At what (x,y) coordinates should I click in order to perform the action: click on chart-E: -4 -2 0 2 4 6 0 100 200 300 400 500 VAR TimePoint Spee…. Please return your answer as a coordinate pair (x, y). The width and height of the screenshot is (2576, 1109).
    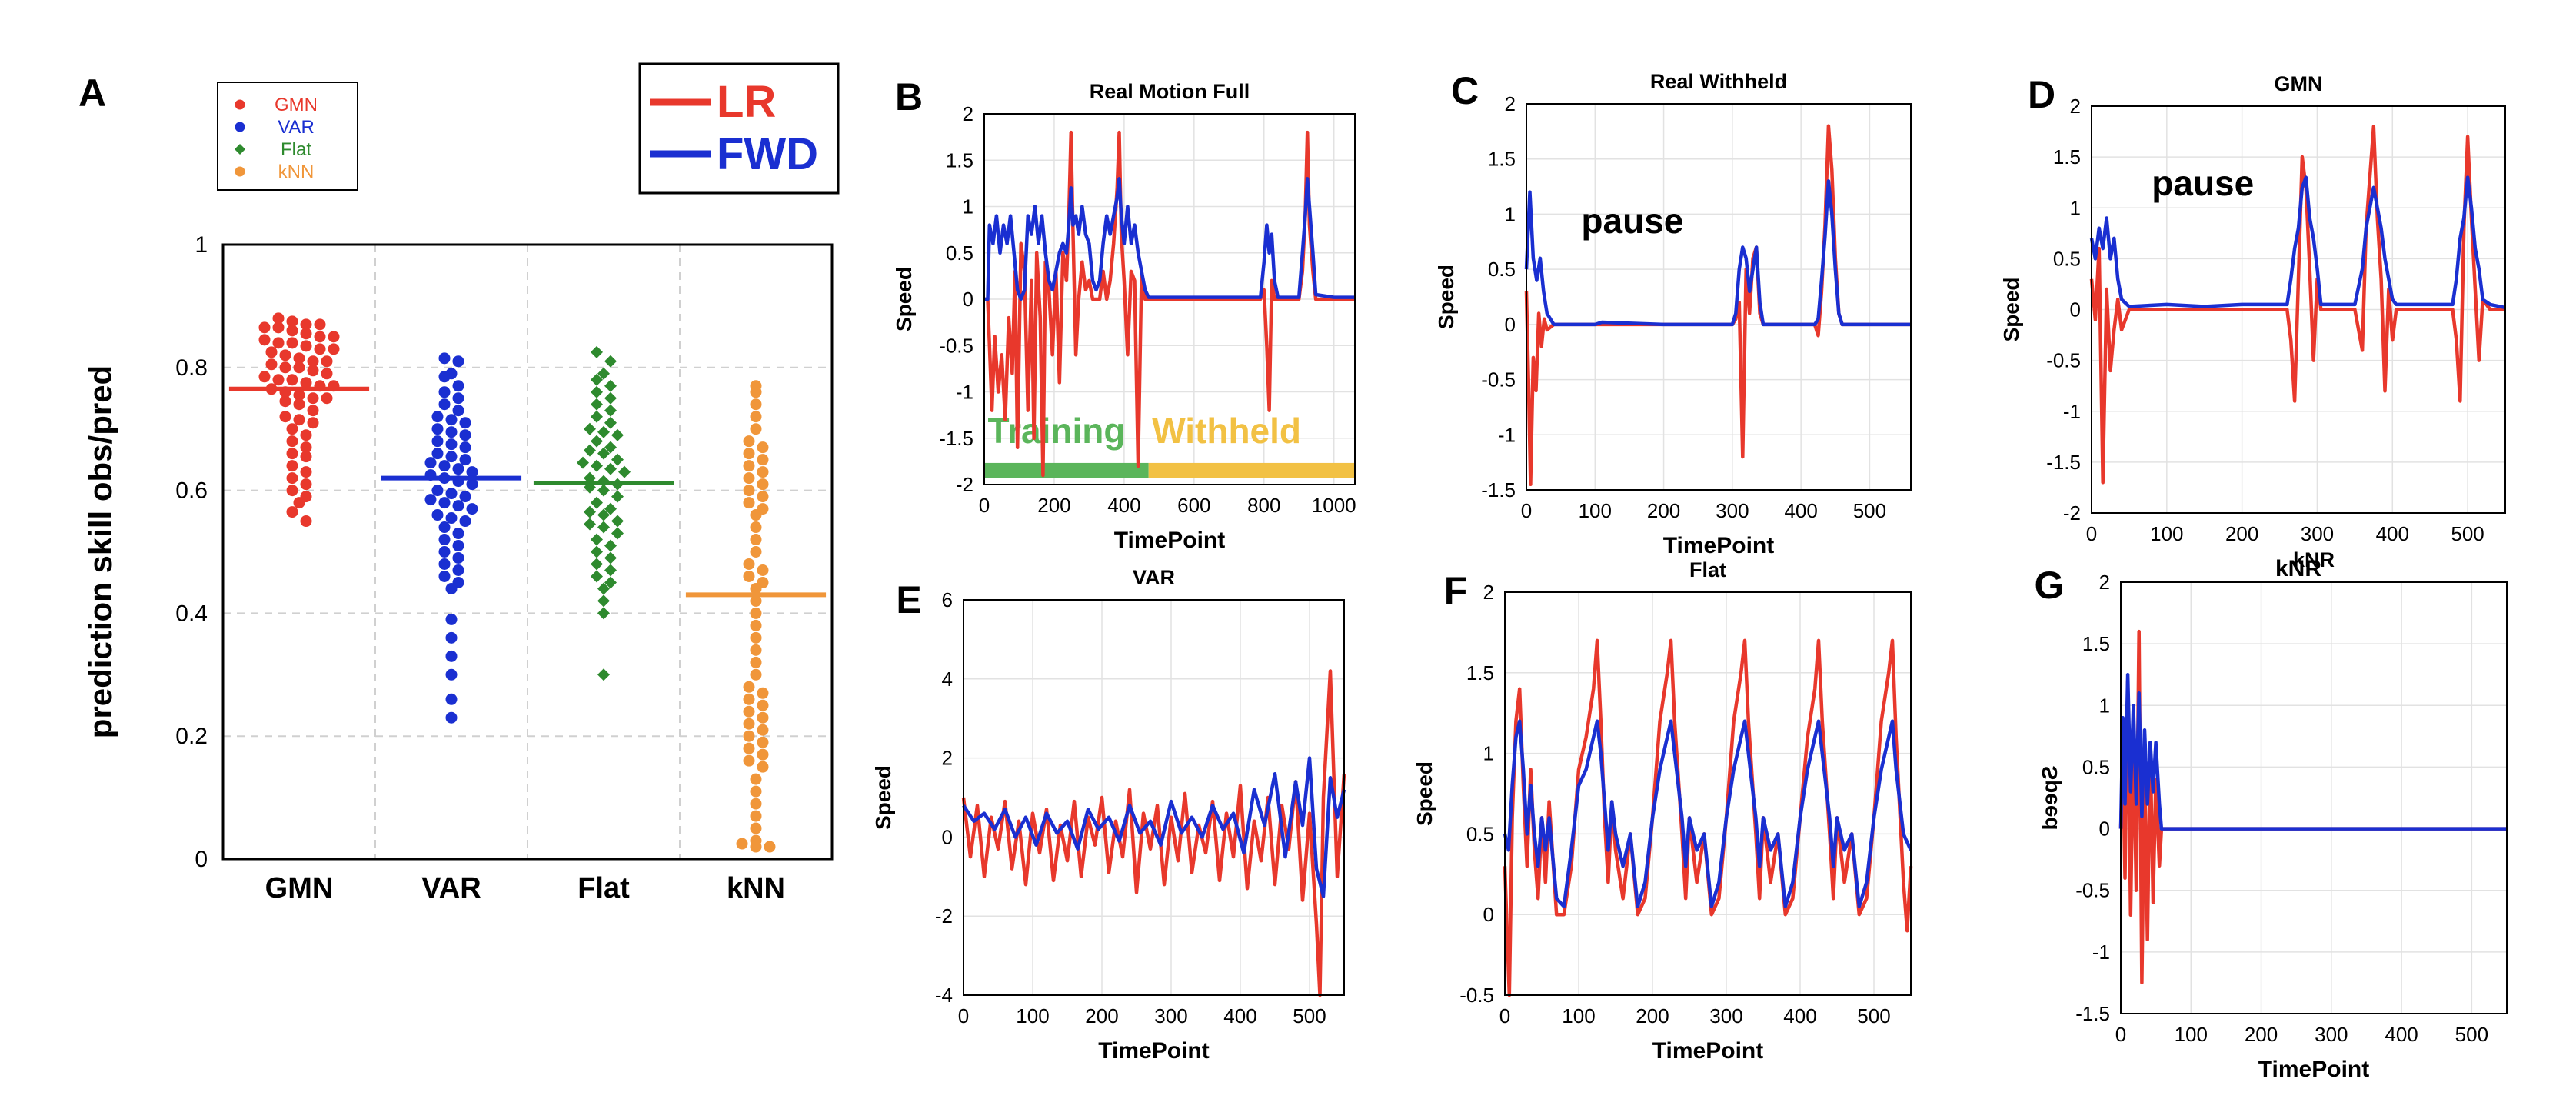
    Looking at the image, I should click on (1108, 815).